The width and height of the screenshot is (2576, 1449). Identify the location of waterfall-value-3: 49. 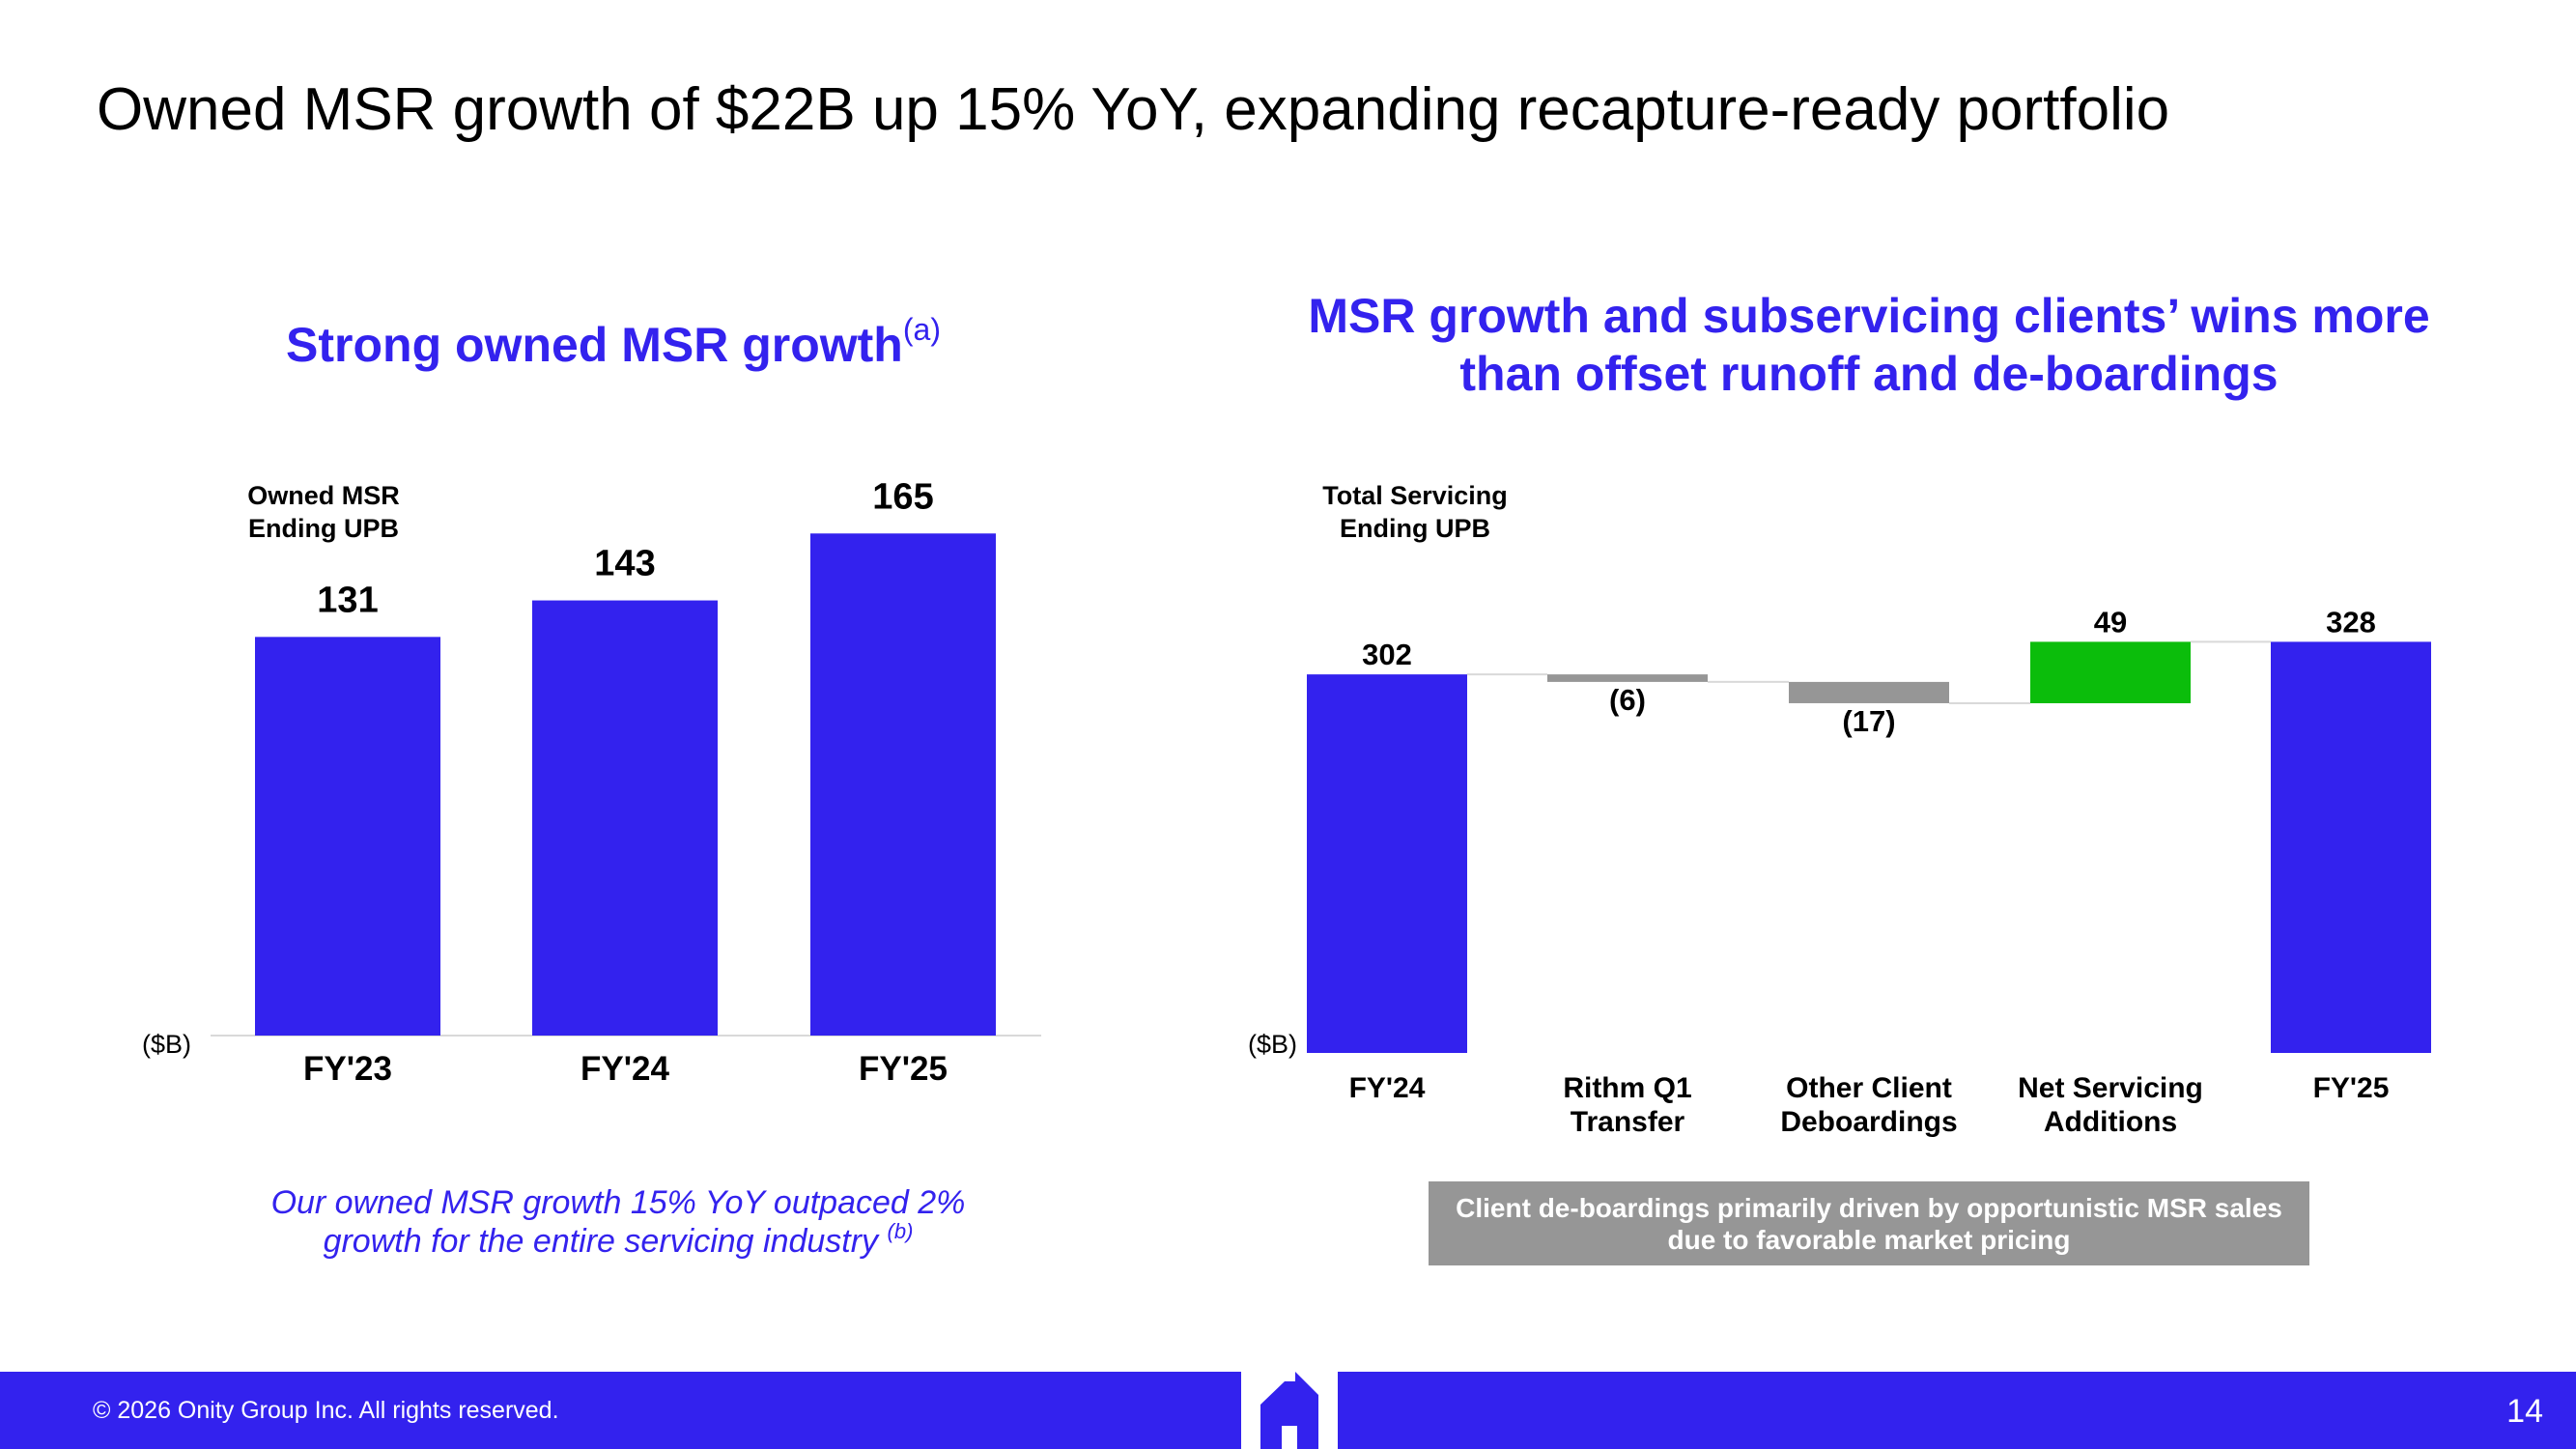
(2110, 622).